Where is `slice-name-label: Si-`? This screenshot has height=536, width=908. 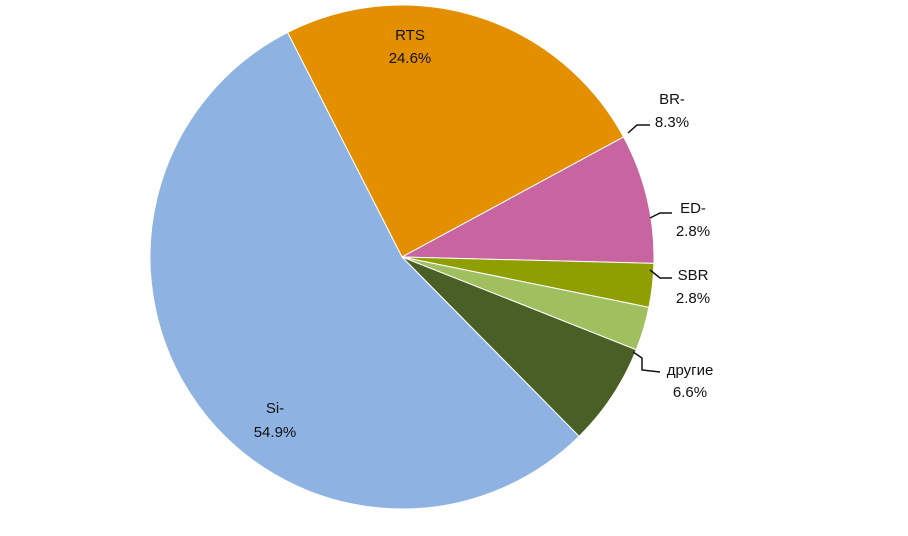 slice-name-label: Si- is located at coordinates (275, 408).